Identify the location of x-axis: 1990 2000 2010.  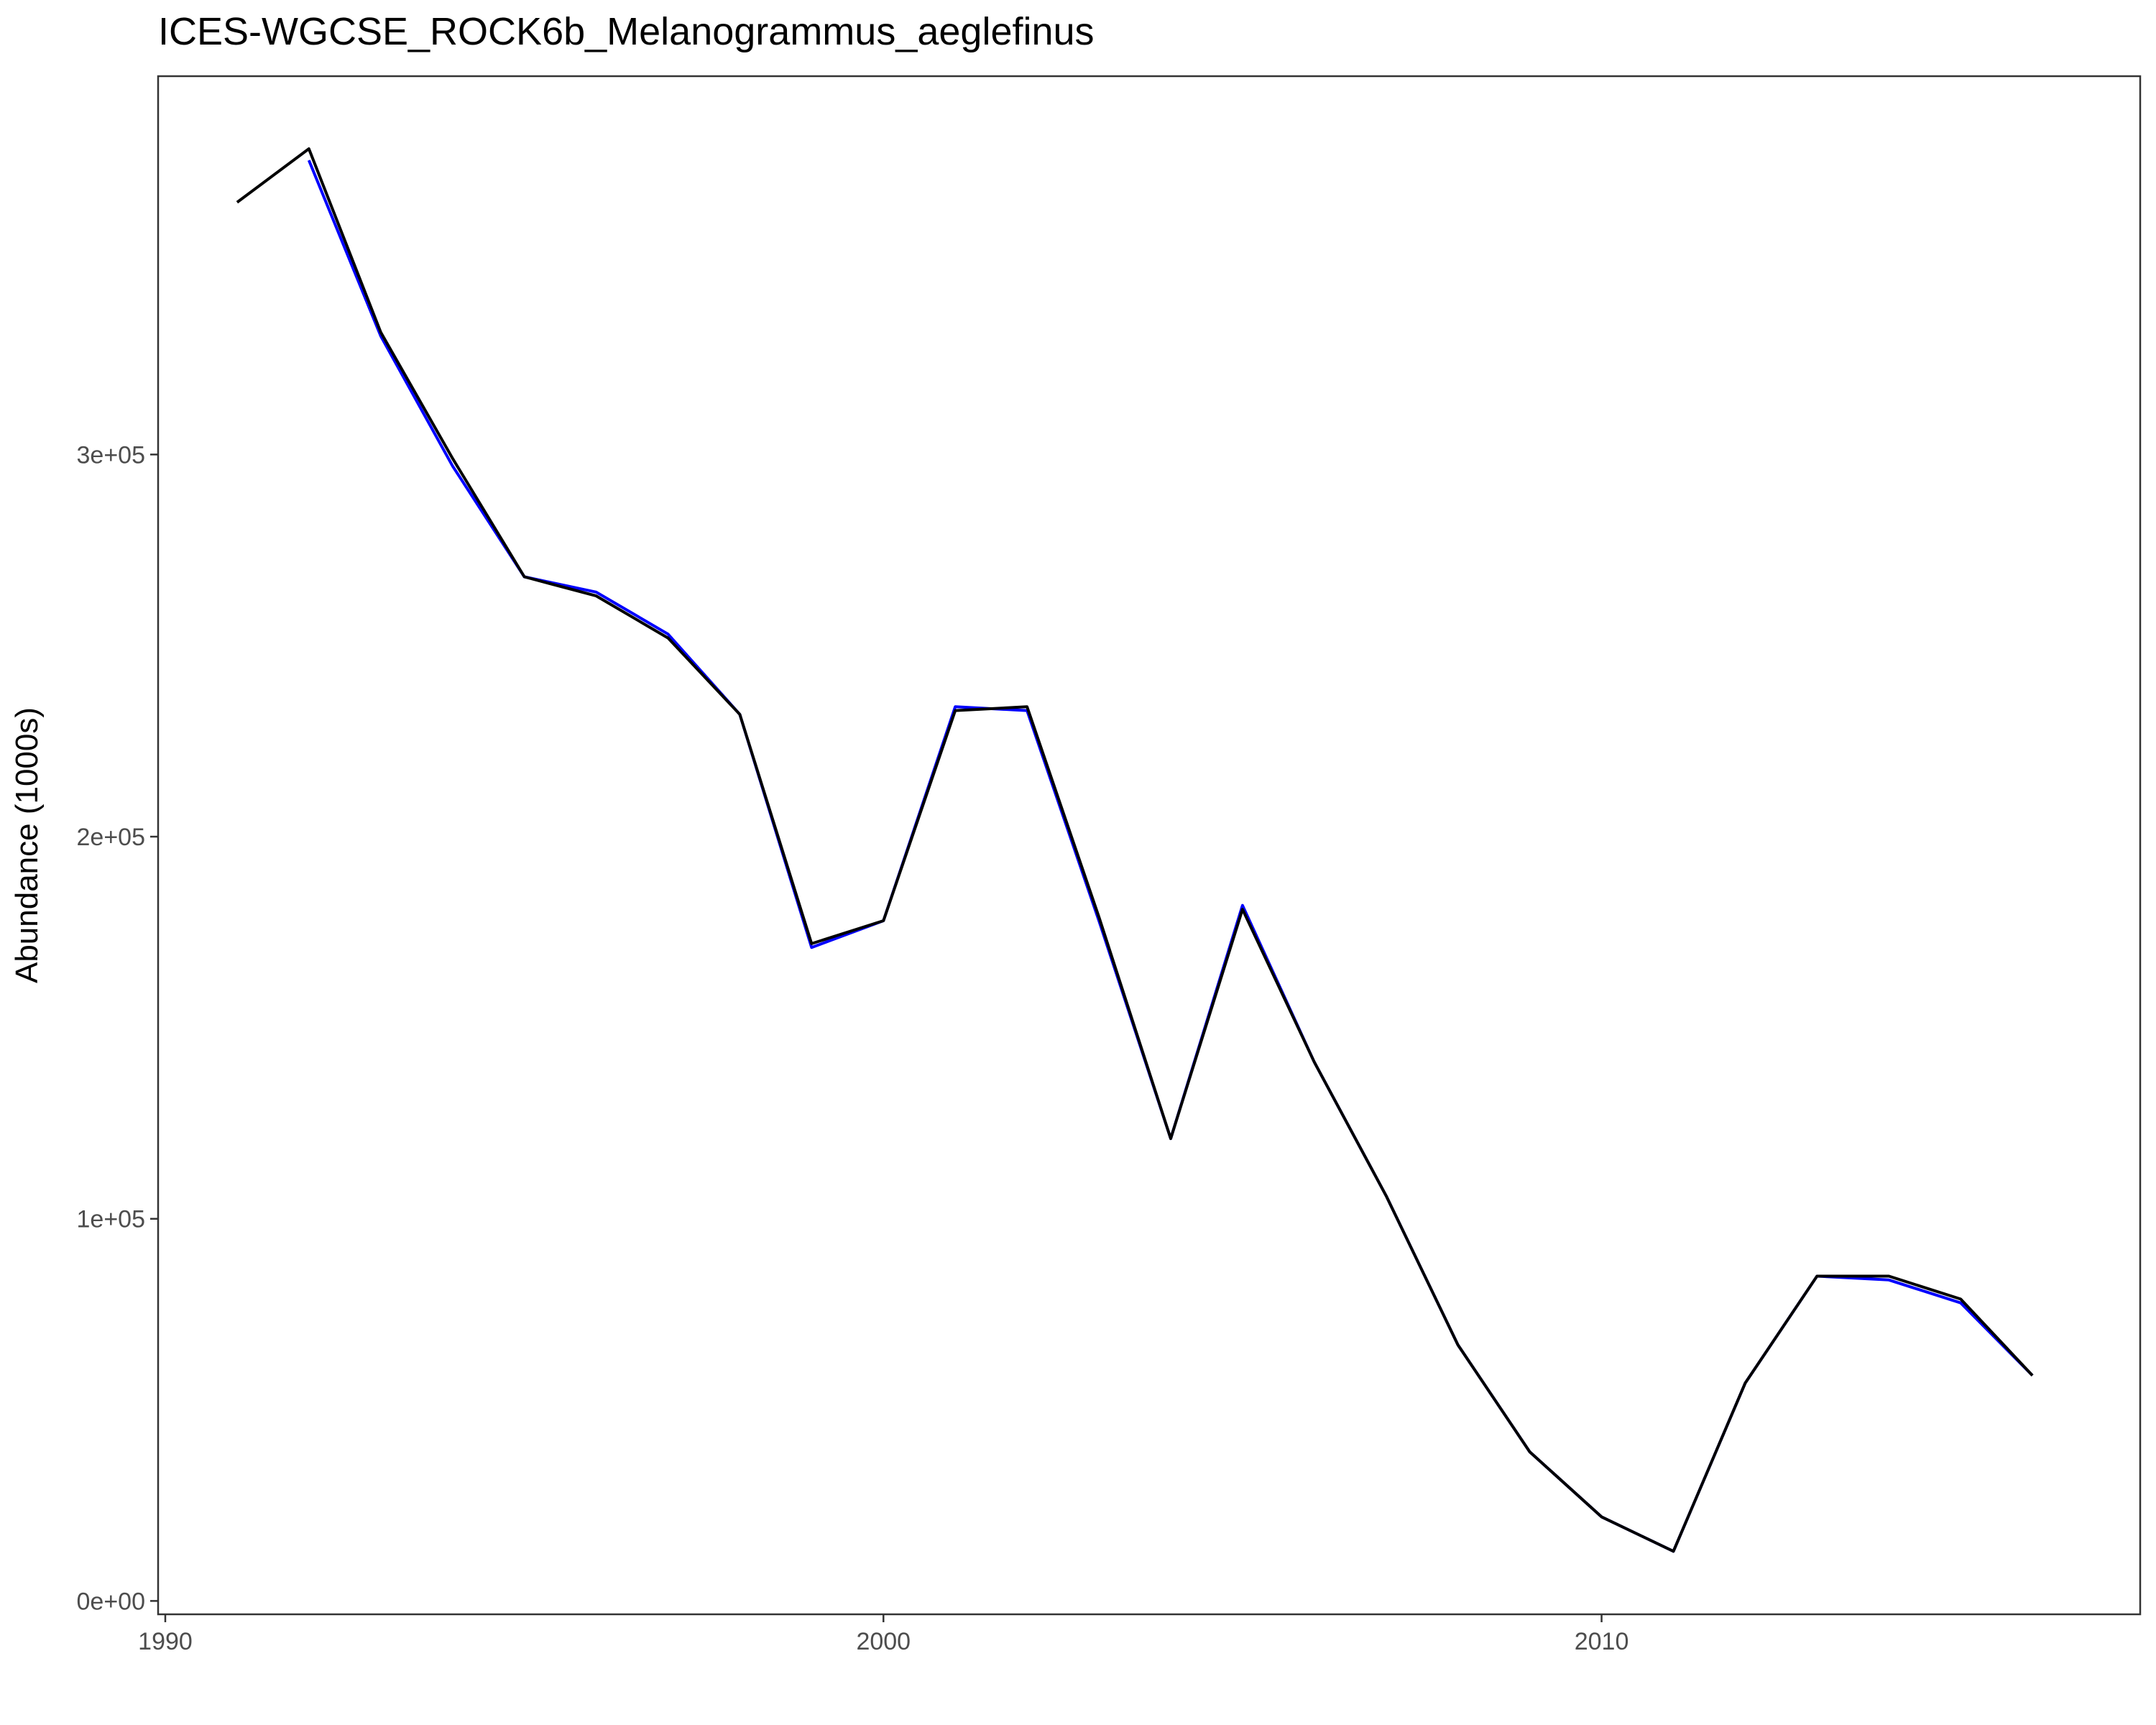
(883, 1634).